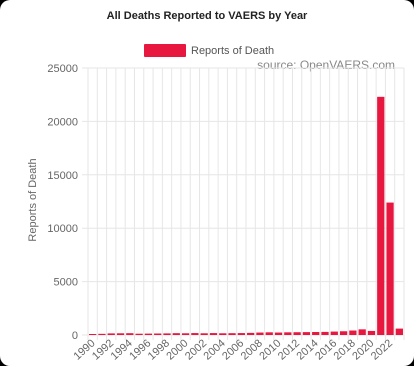 This screenshot has height=366, width=414. What do you see at coordinates (66, 283) in the screenshot?
I see `y-tick-label: 5000` at bounding box center [66, 283].